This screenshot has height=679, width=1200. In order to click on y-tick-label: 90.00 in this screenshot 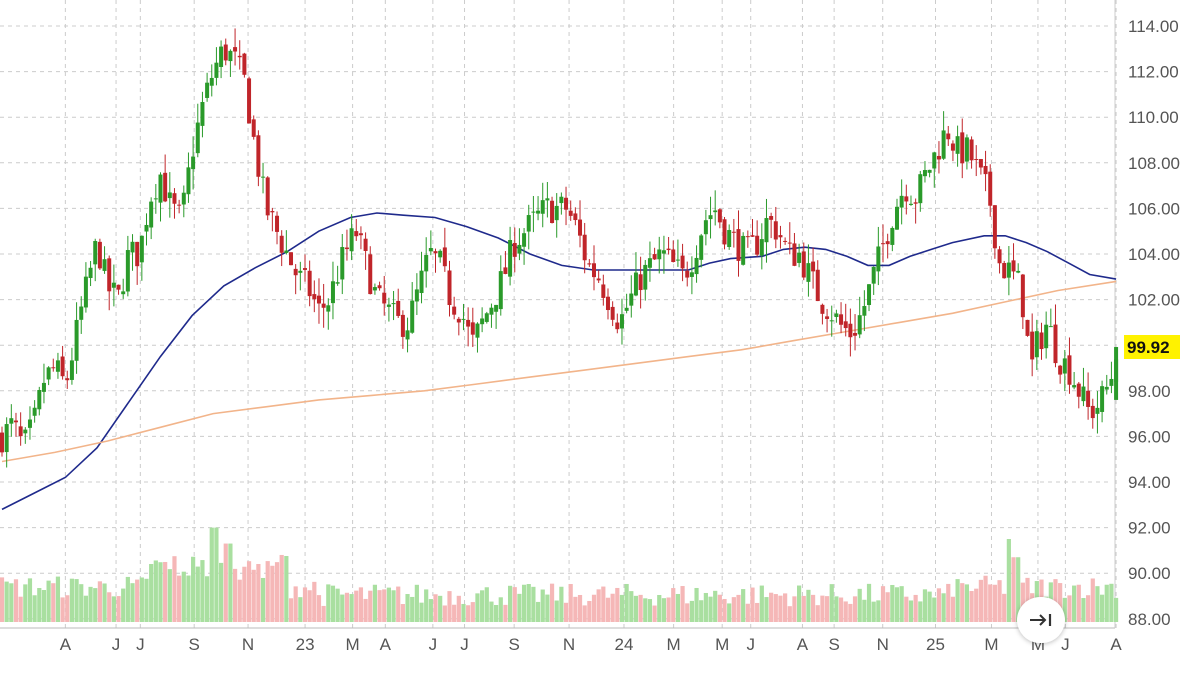, I will do `click(1149, 573)`.